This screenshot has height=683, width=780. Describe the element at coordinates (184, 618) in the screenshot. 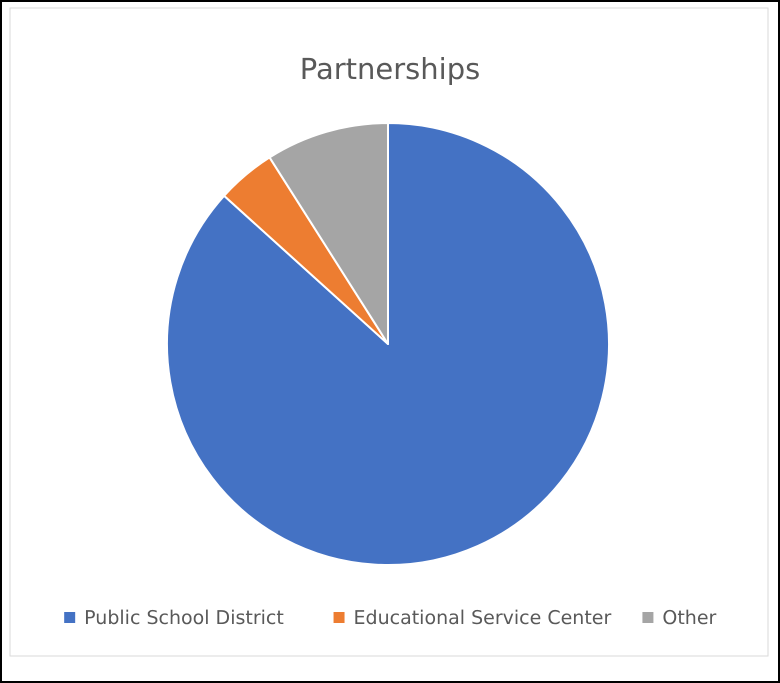

I see `legend-label: Public School District` at that location.